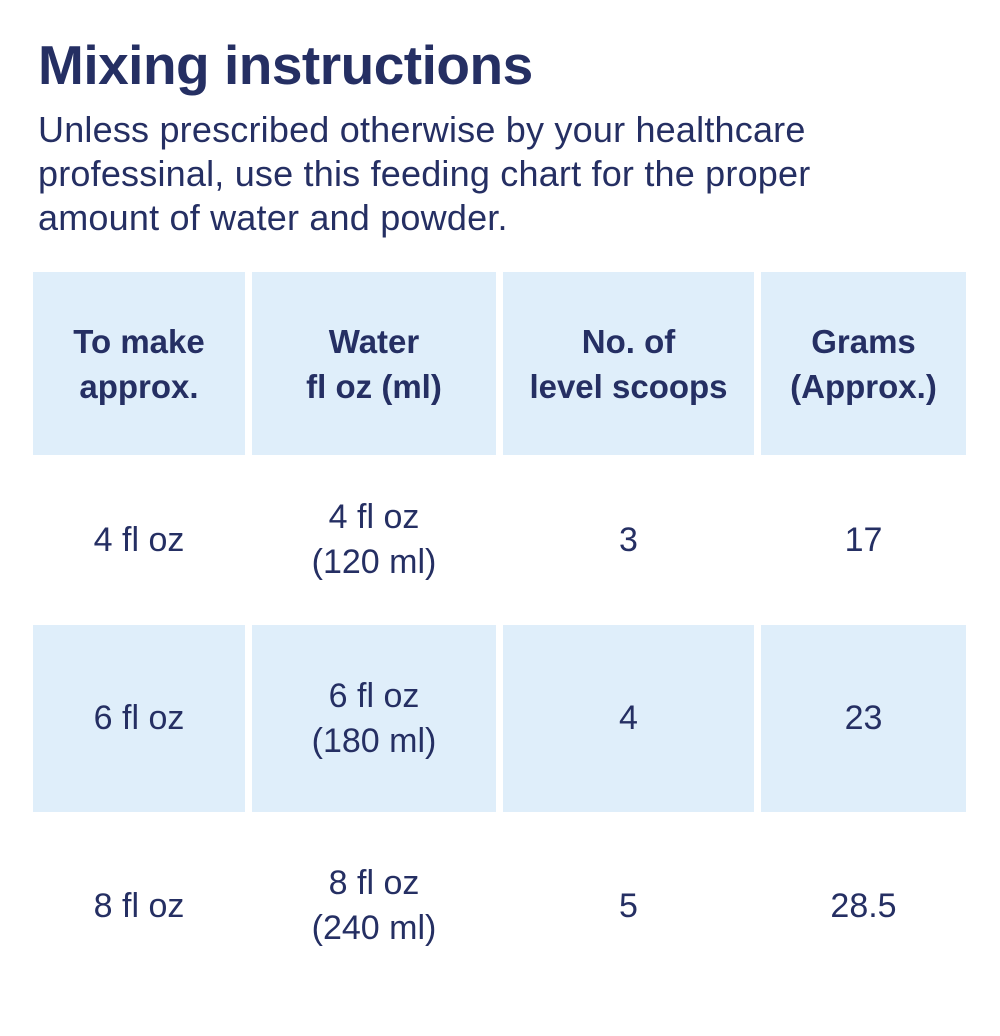 The image size is (1000, 1036). I want to click on column-header-line: To make, so click(139, 341).